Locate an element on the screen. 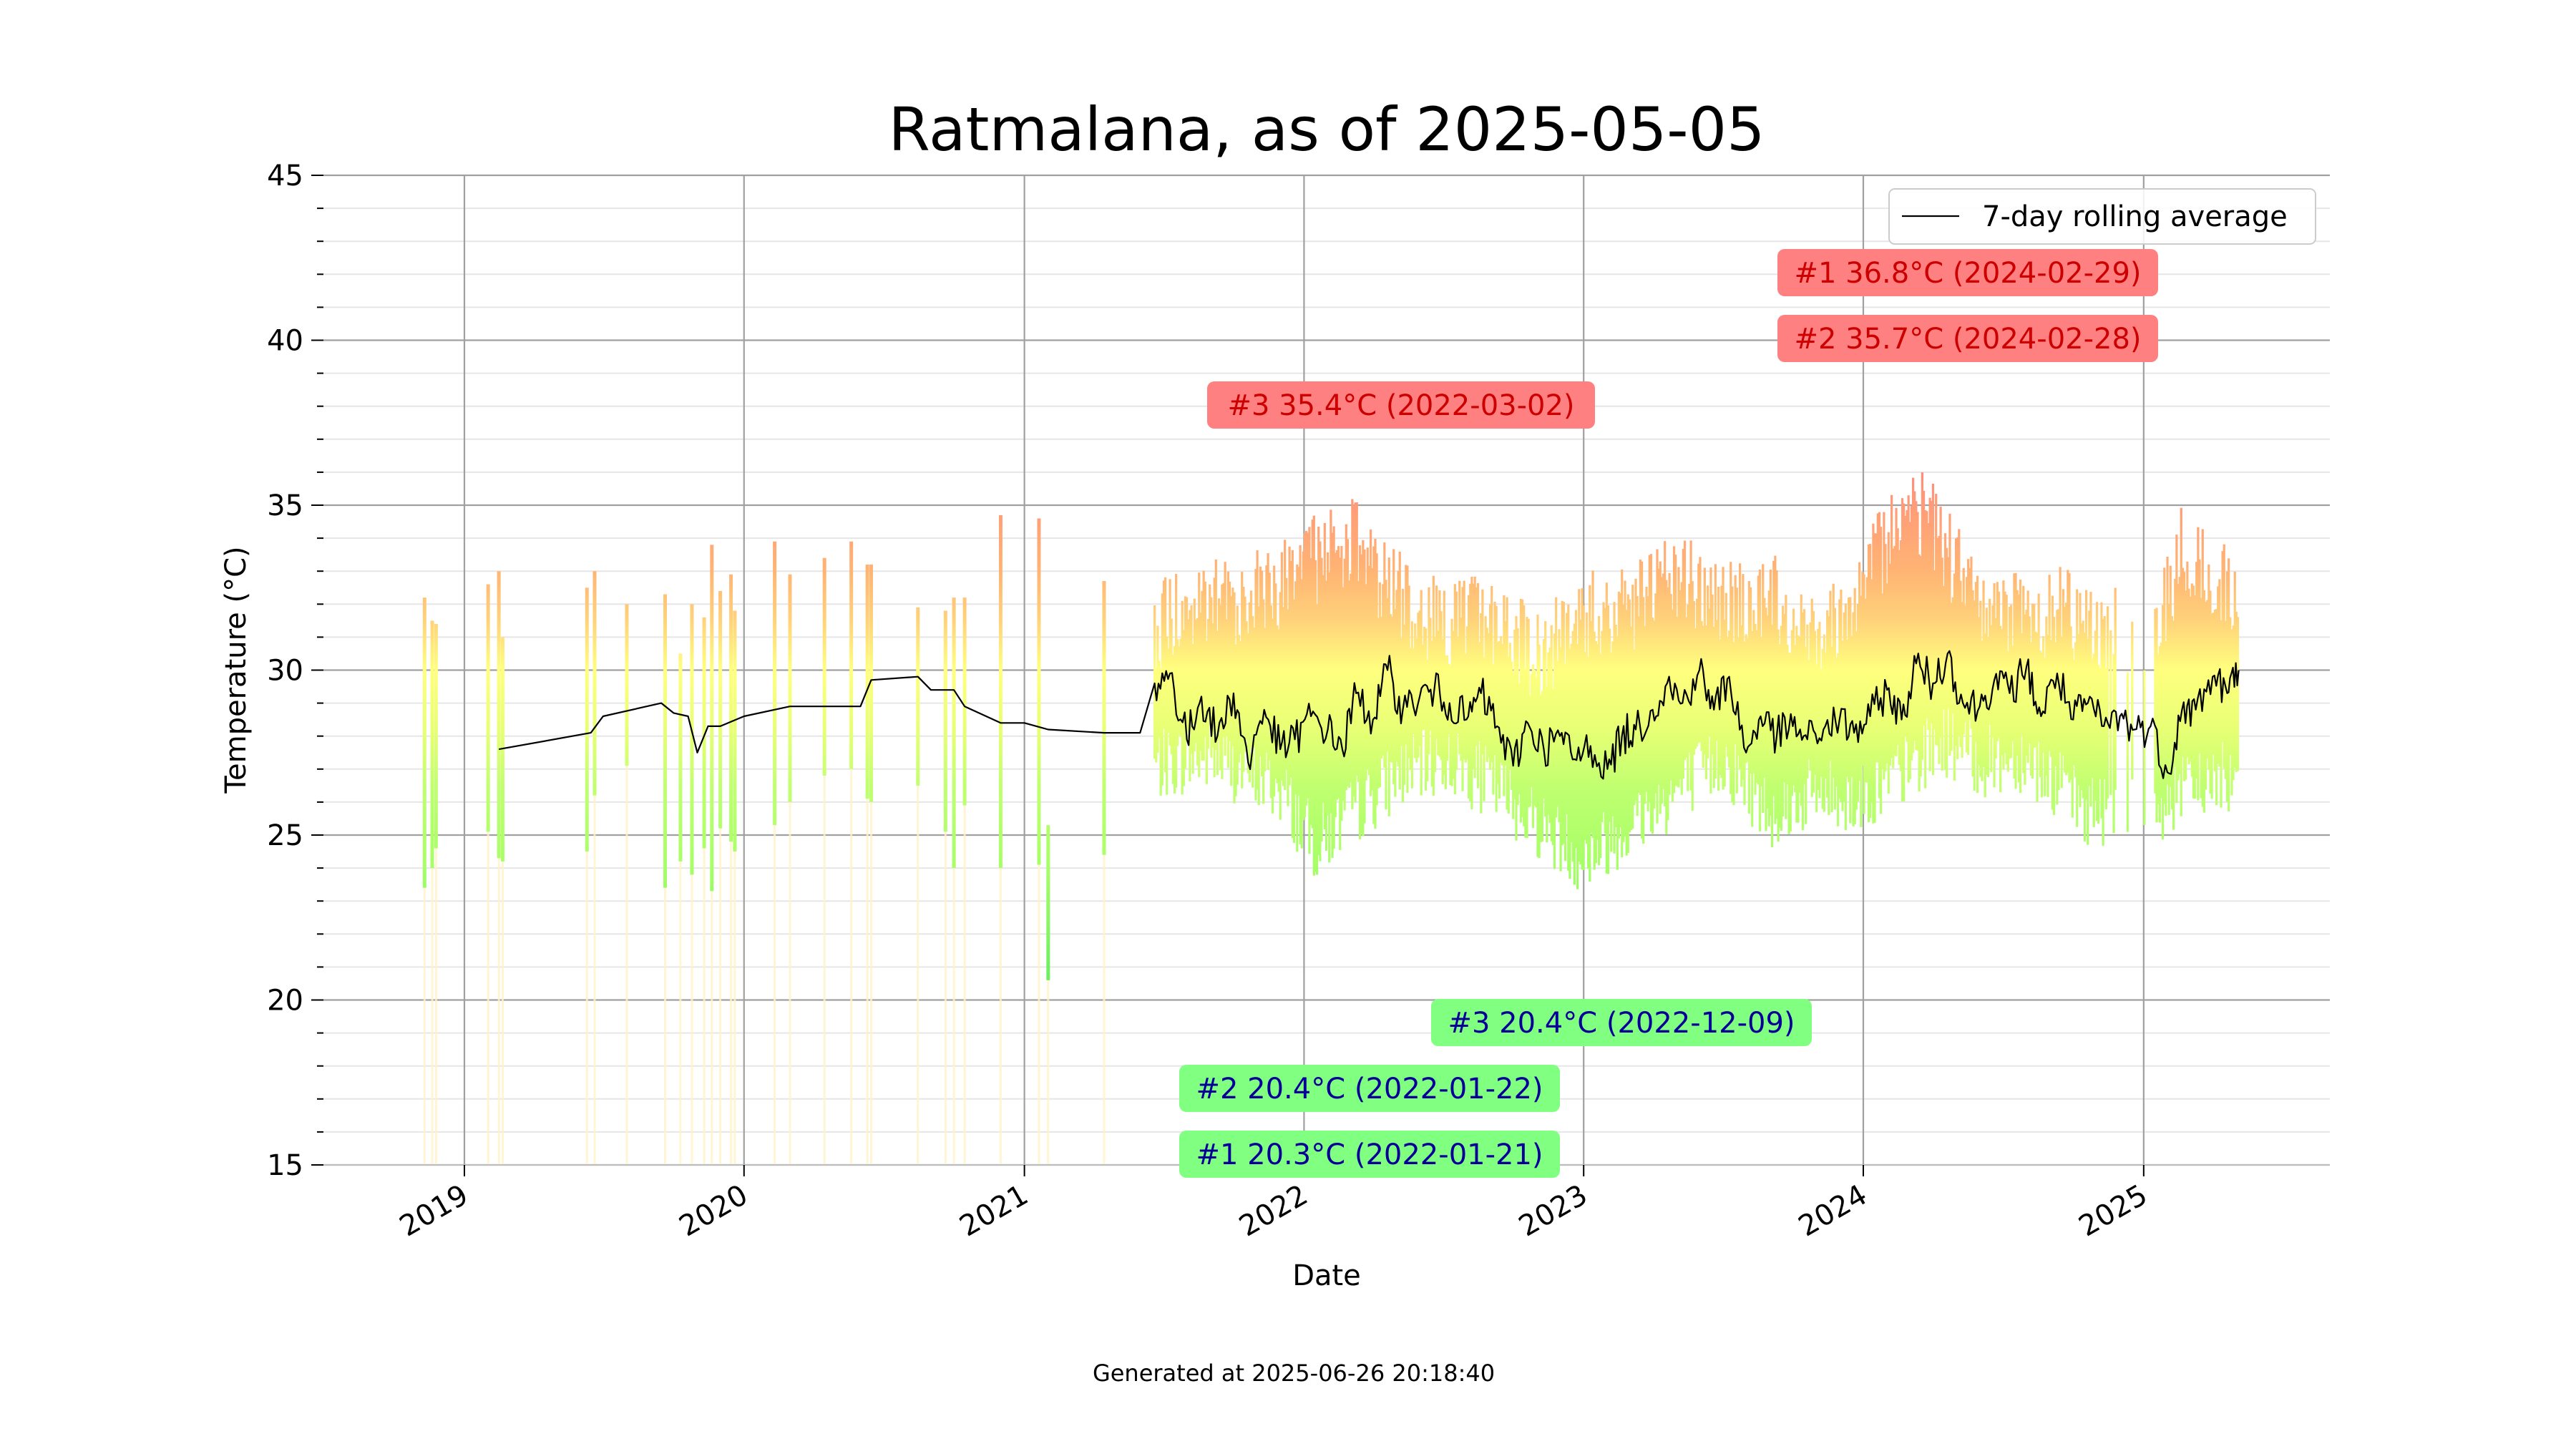  y-tick-label: 35 is located at coordinates (285, 505).